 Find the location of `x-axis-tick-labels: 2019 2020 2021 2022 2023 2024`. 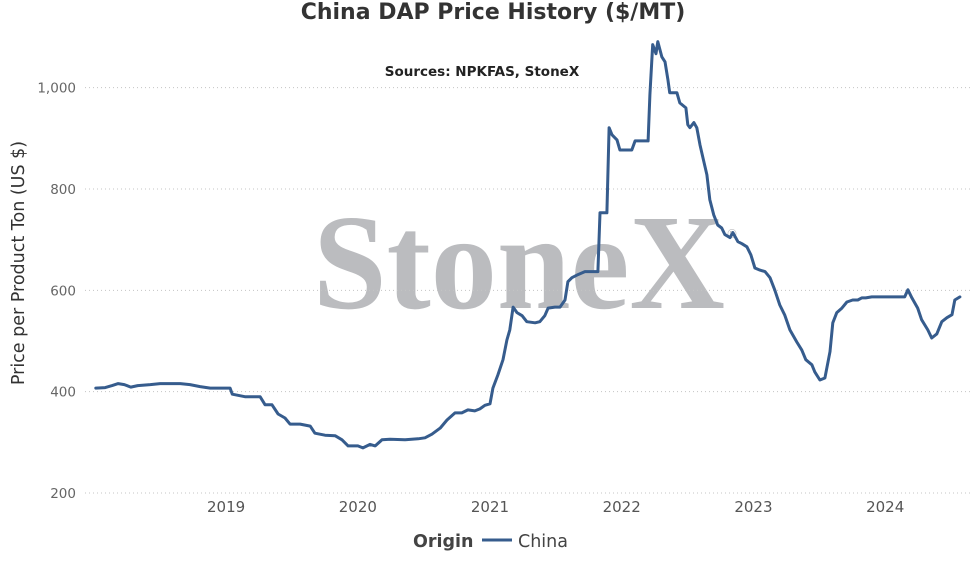

x-axis-tick-labels: 2019 2020 2021 2022 2023 2024 is located at coordinates (555, 507).